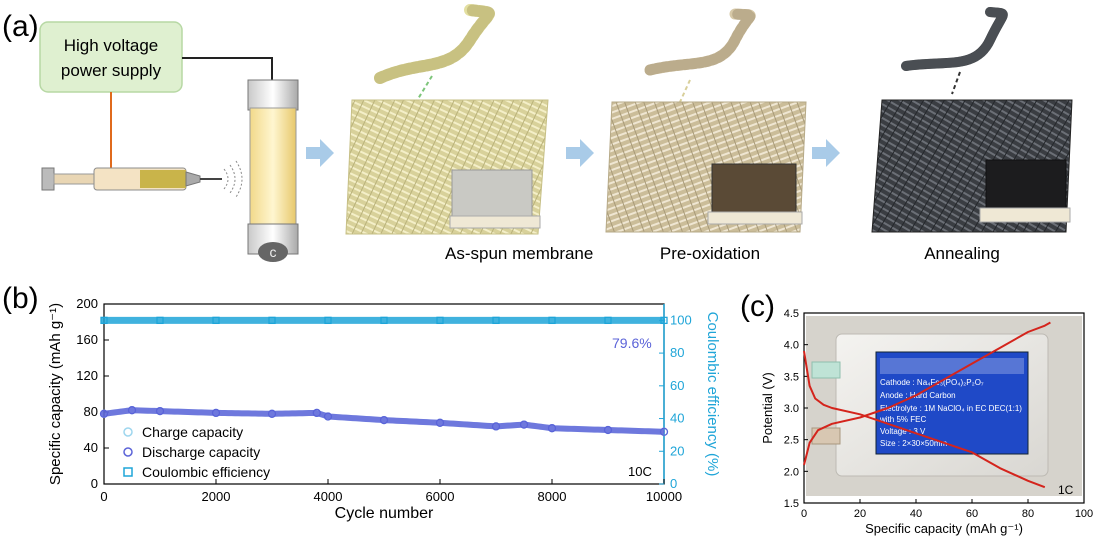 This screenshot has width=1097, height=551. I want to click on label-voltage: Voltage : 3 V, so click(903, 431).